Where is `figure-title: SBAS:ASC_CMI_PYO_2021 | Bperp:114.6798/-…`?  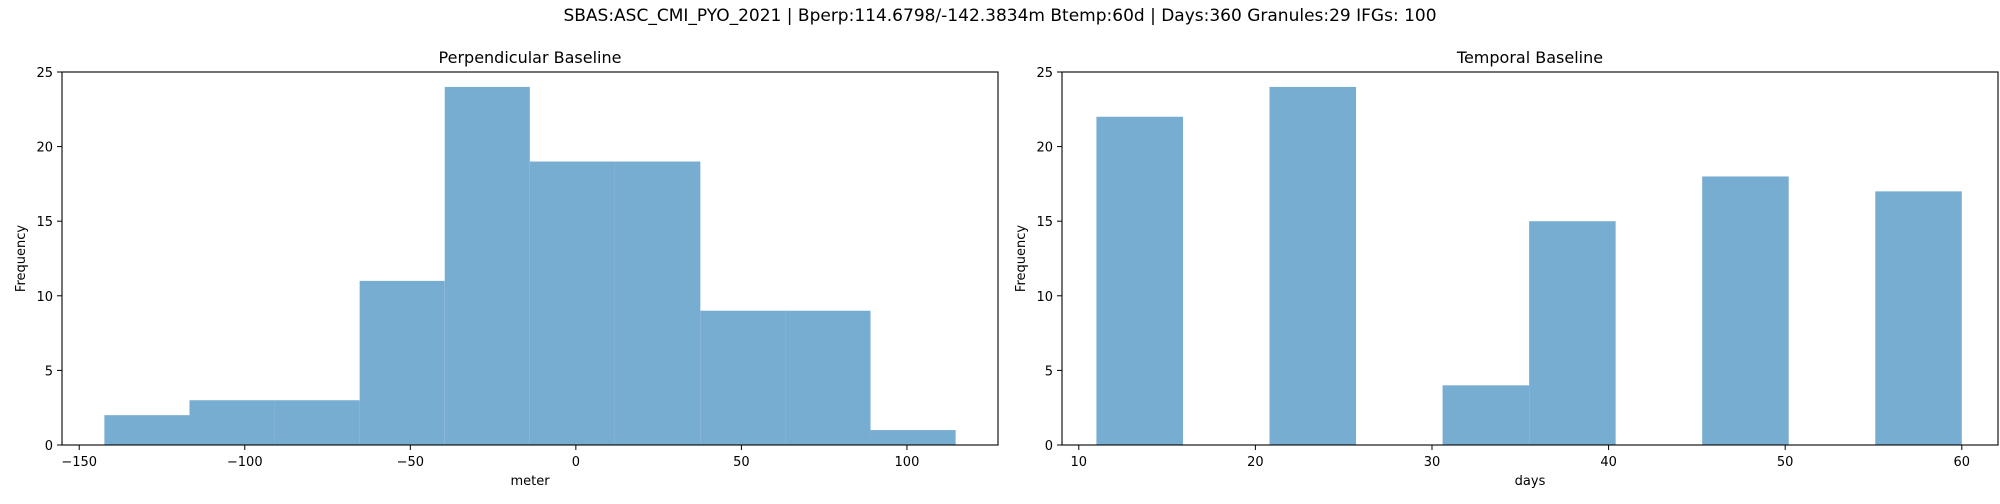 figure-title: SBAS:ASC_CMI_PYO_2021 | Bperp:114.6798/-… is located at coordinates (1000, 16).